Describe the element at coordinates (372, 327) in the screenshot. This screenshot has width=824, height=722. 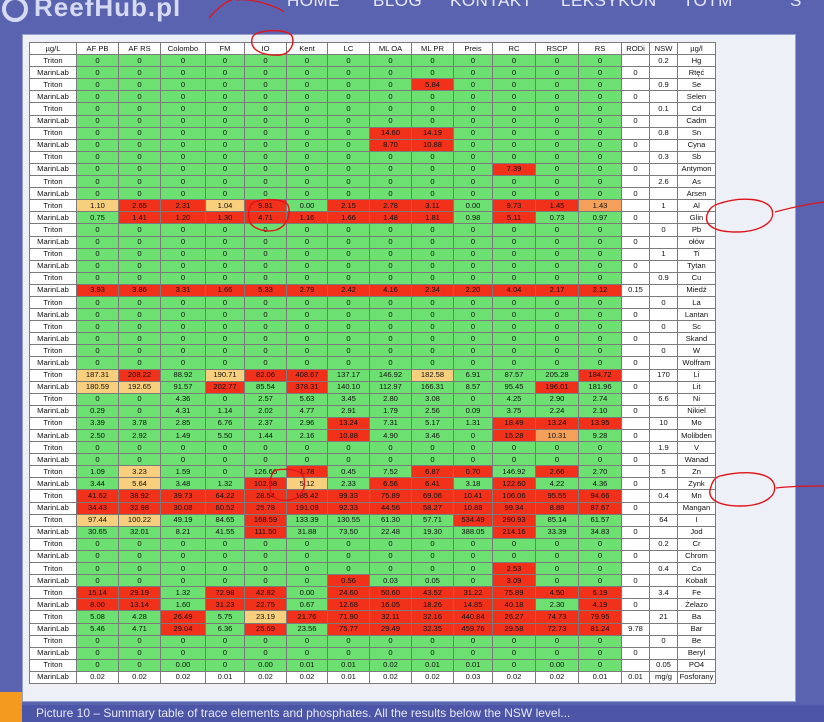
I see `table-row: Triton 0 0 0 0 0 0 0 0 0 0 0 0 0 0 Sc` at that location.